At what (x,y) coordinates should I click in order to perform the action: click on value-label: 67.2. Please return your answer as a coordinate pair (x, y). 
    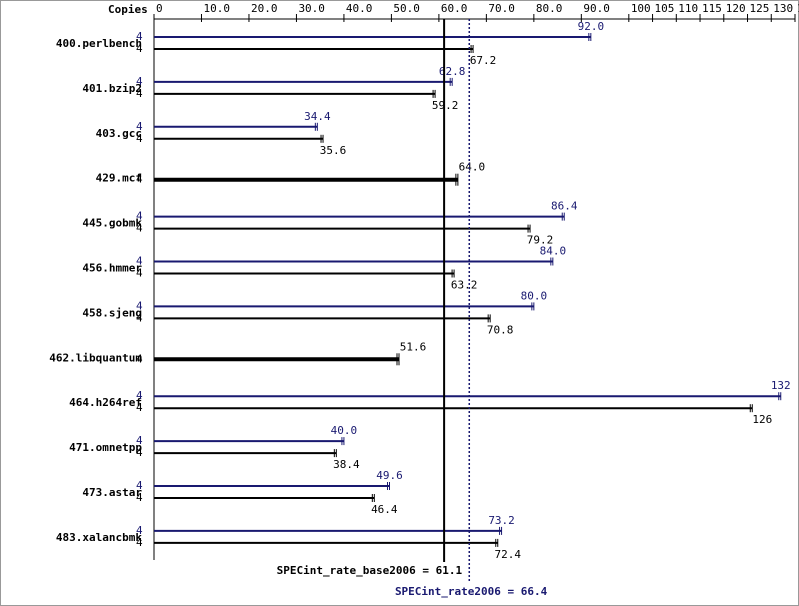
    Looking at the image, I should click on (483, 60).